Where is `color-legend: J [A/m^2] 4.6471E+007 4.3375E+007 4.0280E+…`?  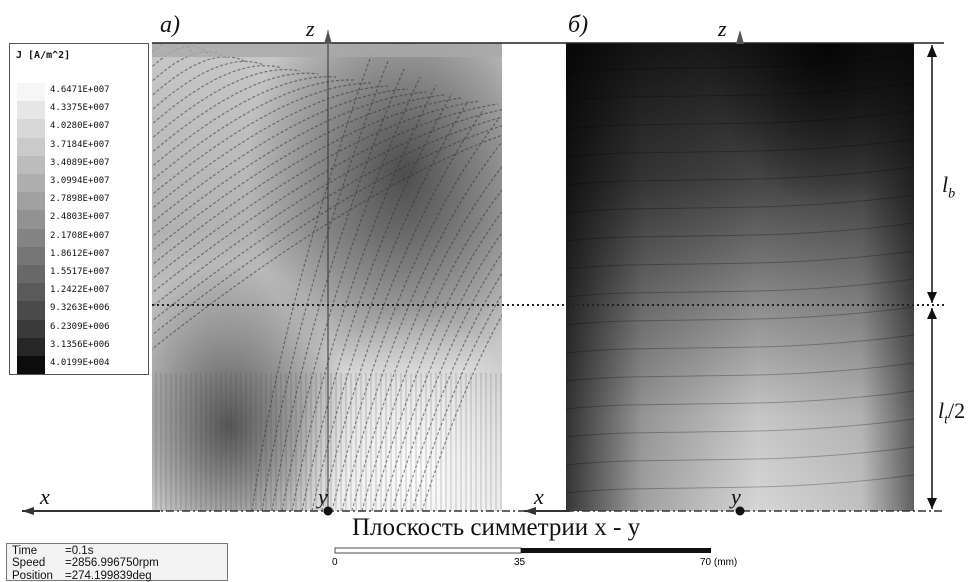
color-legend: J [A/m^2] 4.6471E+007 4.3375E+007 4.0280E+… is located at coordinates (79, 209).